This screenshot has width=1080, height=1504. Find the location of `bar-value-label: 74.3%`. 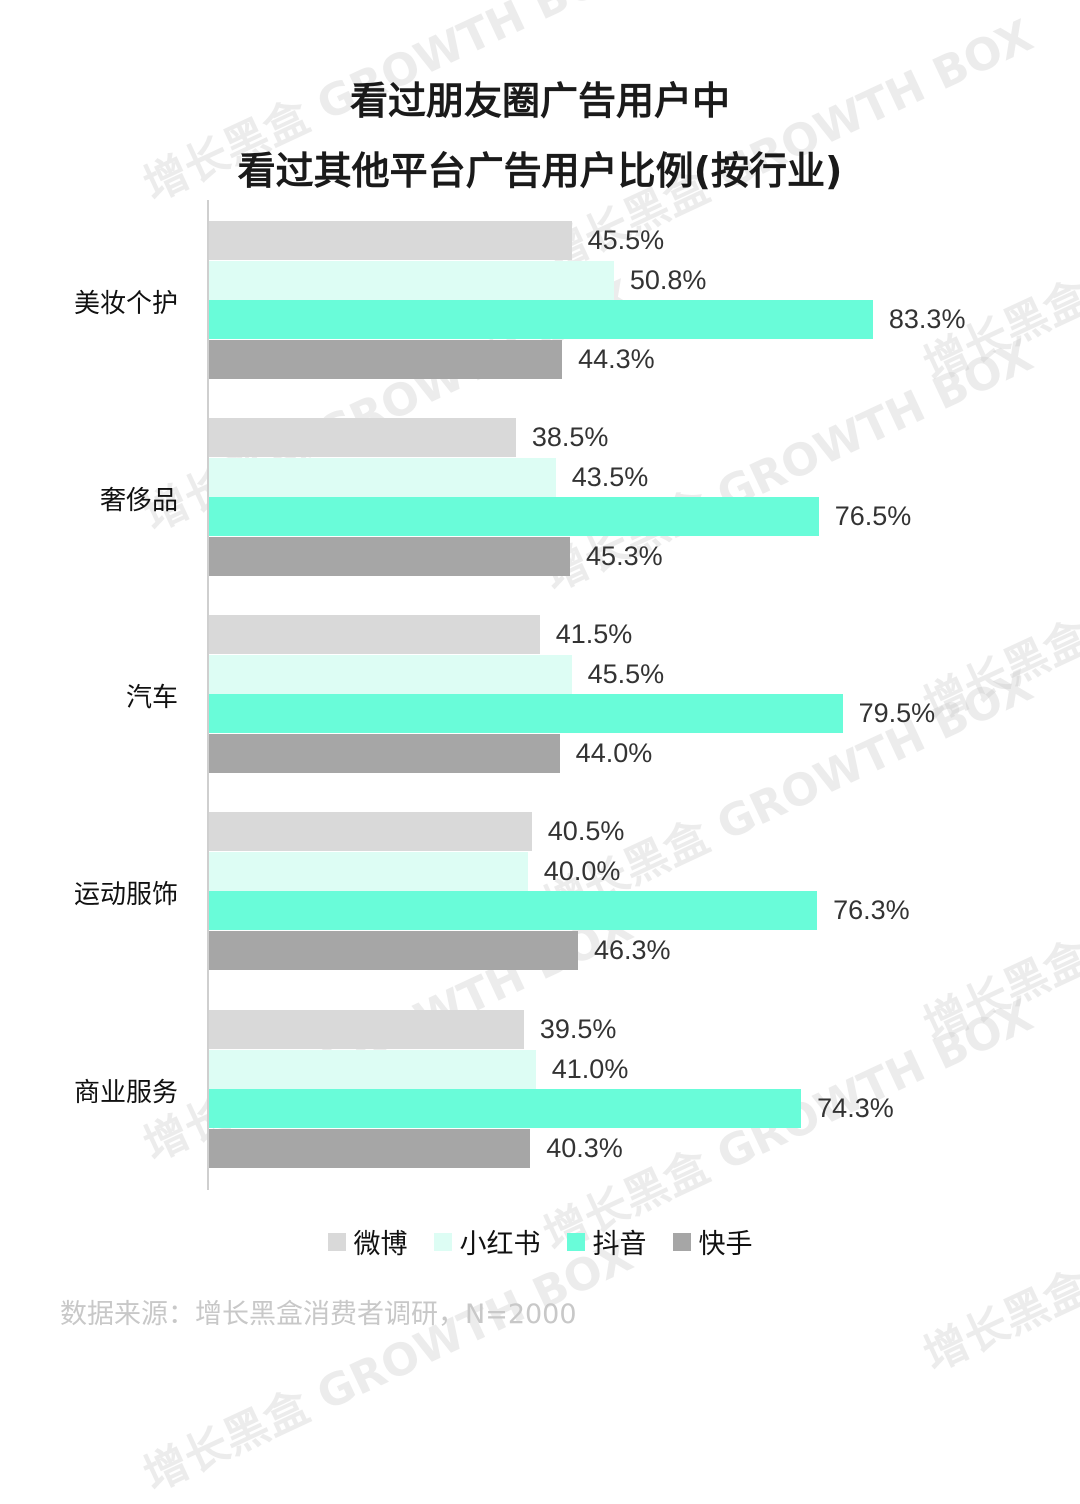

bar-value-label: 74.3% is located at coordinates (855, 1108).